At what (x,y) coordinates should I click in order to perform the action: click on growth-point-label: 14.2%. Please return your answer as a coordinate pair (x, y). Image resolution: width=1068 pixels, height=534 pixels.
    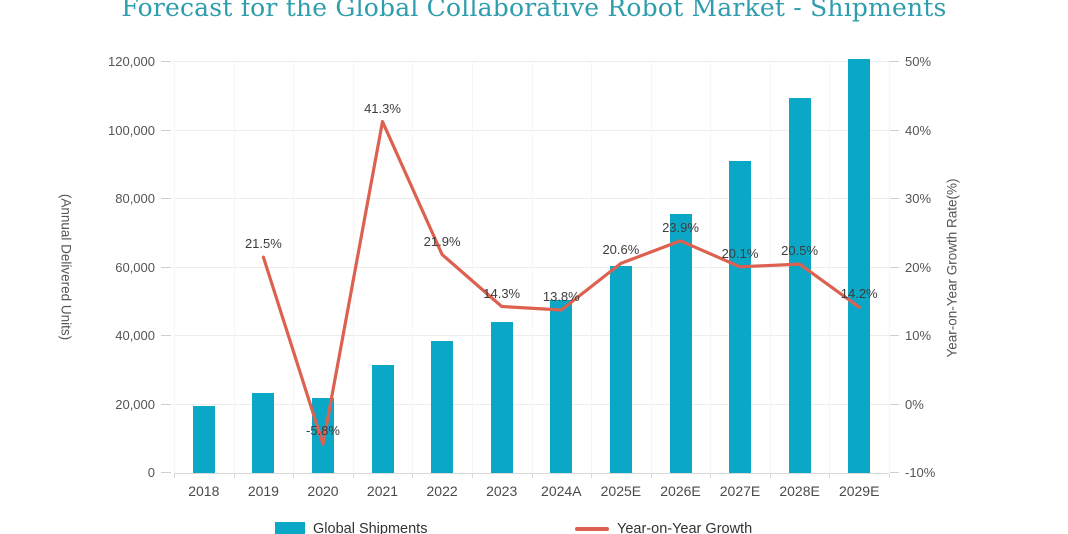
    Looking at the image, I should click on (859, 294).